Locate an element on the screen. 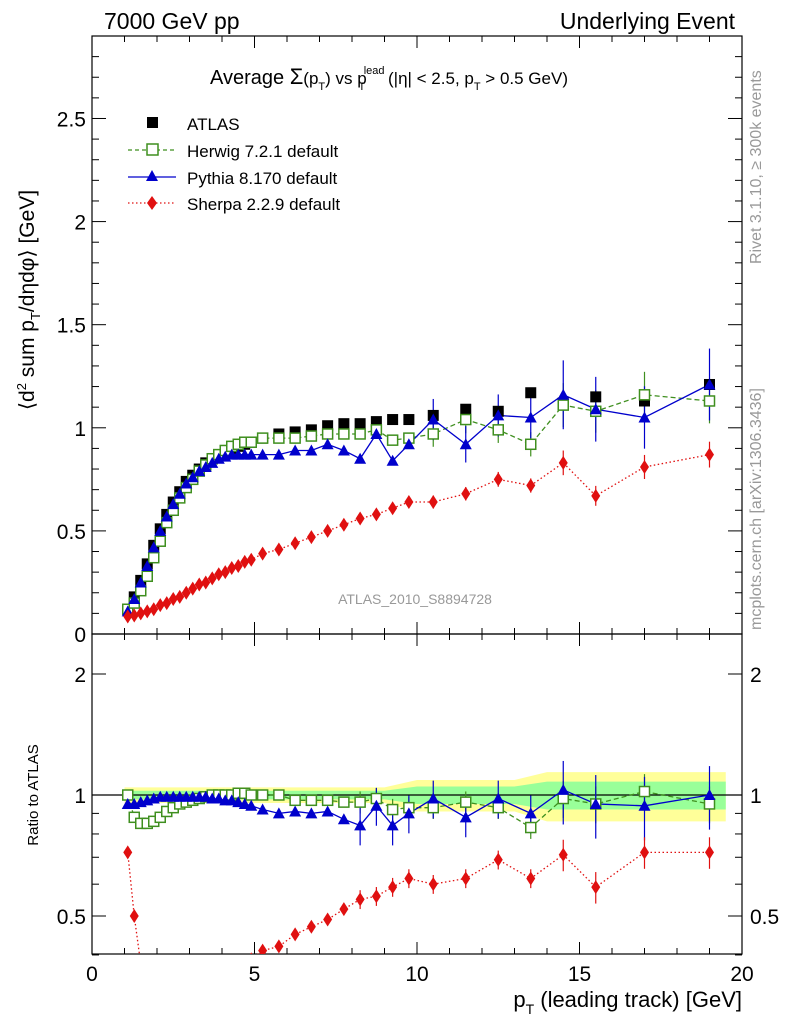 This screenshot has width=786, height=1024. legend-herwig-label: Herwig 7.2.1 default is located at coordinates (262, 151).